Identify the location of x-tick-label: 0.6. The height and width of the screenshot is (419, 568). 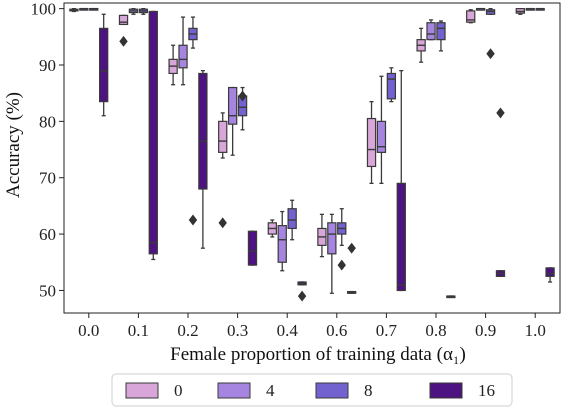
(336, 330).